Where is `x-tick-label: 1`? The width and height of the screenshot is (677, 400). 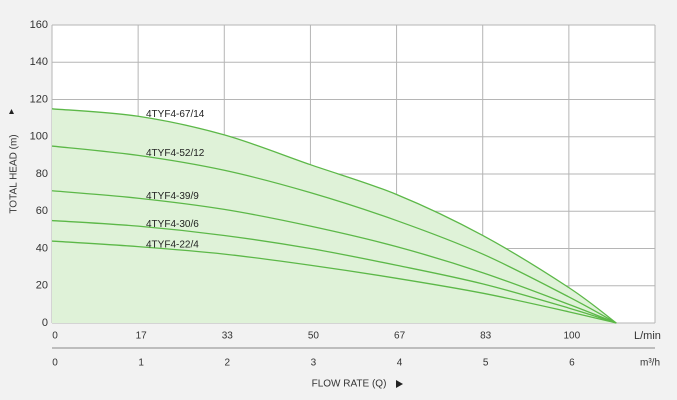 x-tick-label: 1 is located at coordinates (141, 363).